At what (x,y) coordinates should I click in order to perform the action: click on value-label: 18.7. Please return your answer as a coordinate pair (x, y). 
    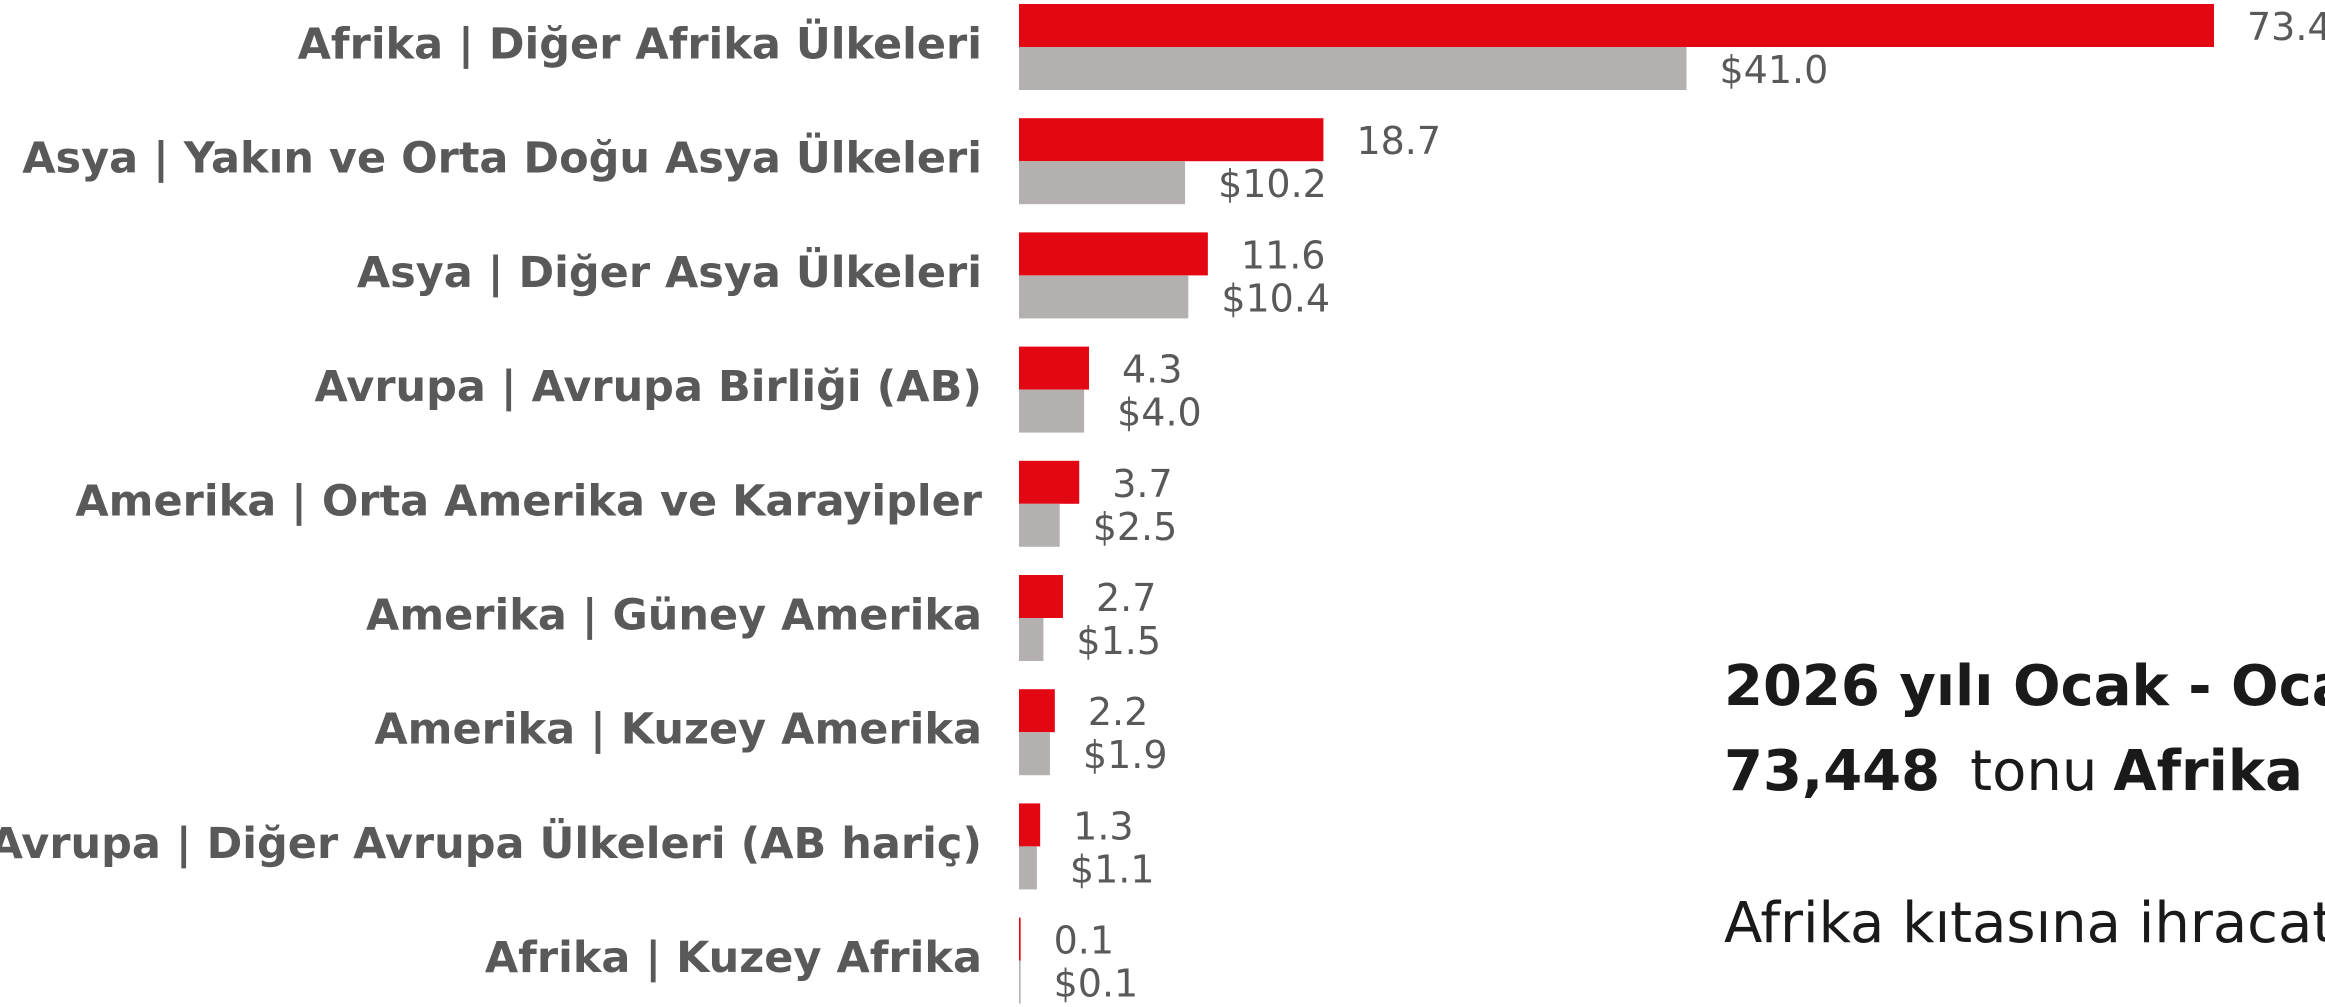
    Looking at the image, I should click on (1398, 141).